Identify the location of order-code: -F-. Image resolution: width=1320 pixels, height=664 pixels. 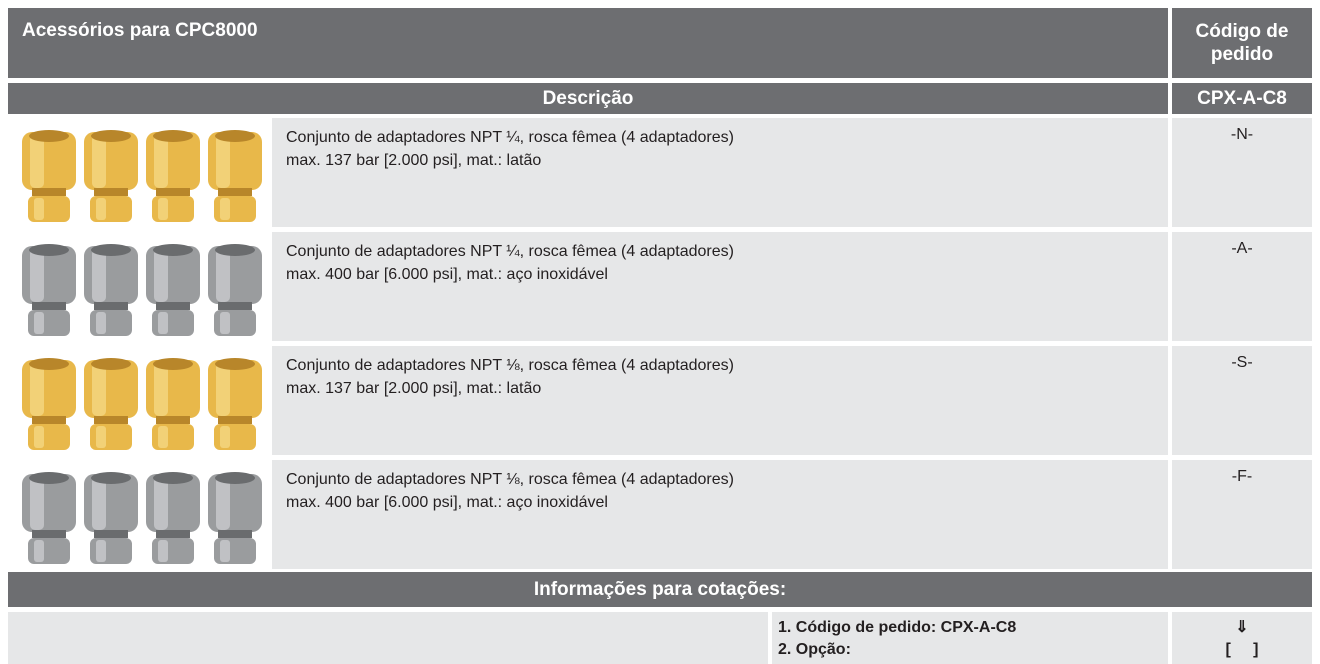
(1242, 514).